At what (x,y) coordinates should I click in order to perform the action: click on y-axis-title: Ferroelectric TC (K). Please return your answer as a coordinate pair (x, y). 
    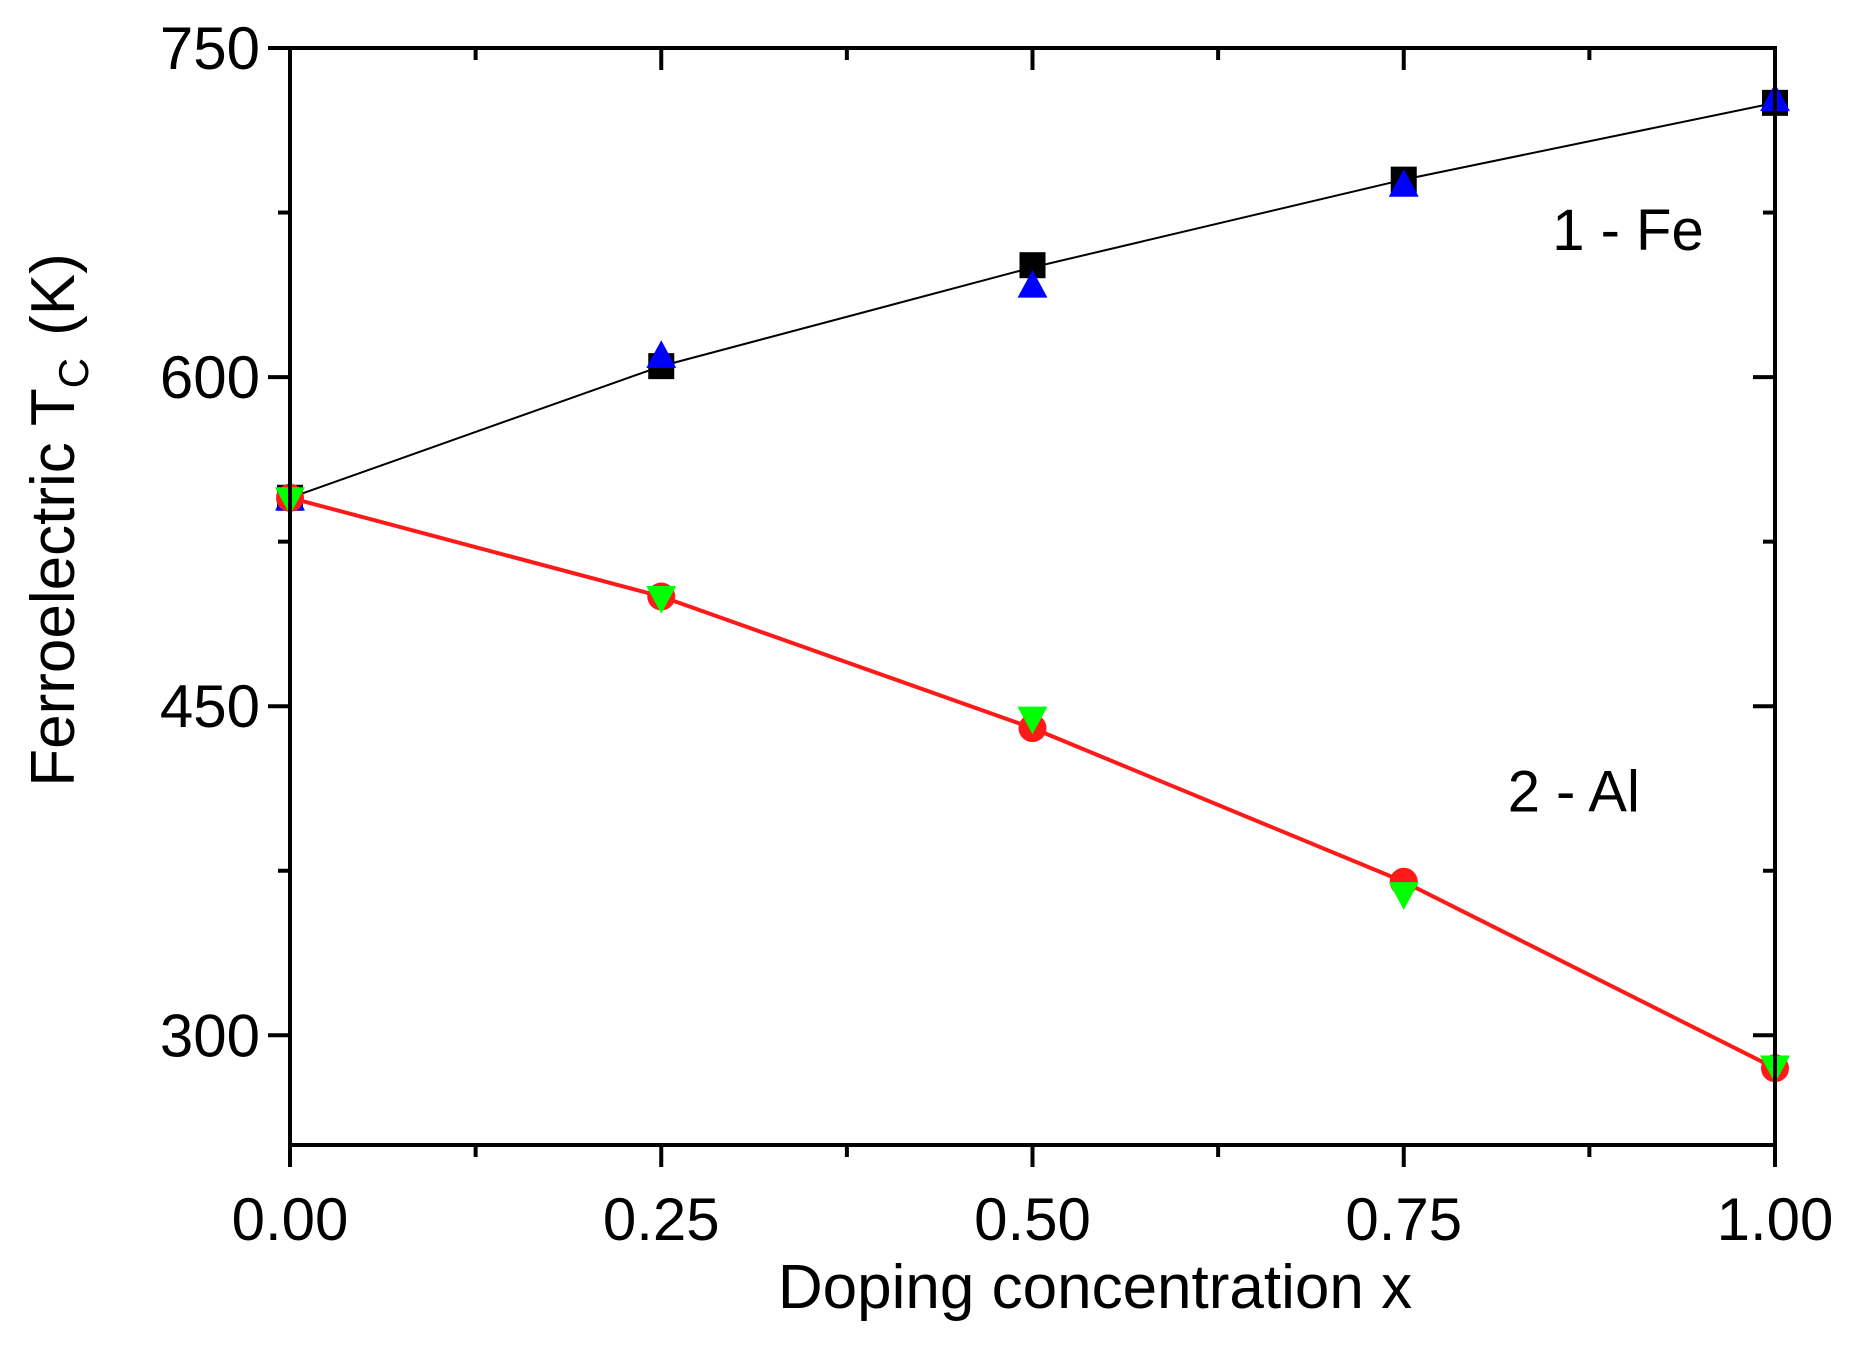
    Looking at the image, I should click on (58, 520).